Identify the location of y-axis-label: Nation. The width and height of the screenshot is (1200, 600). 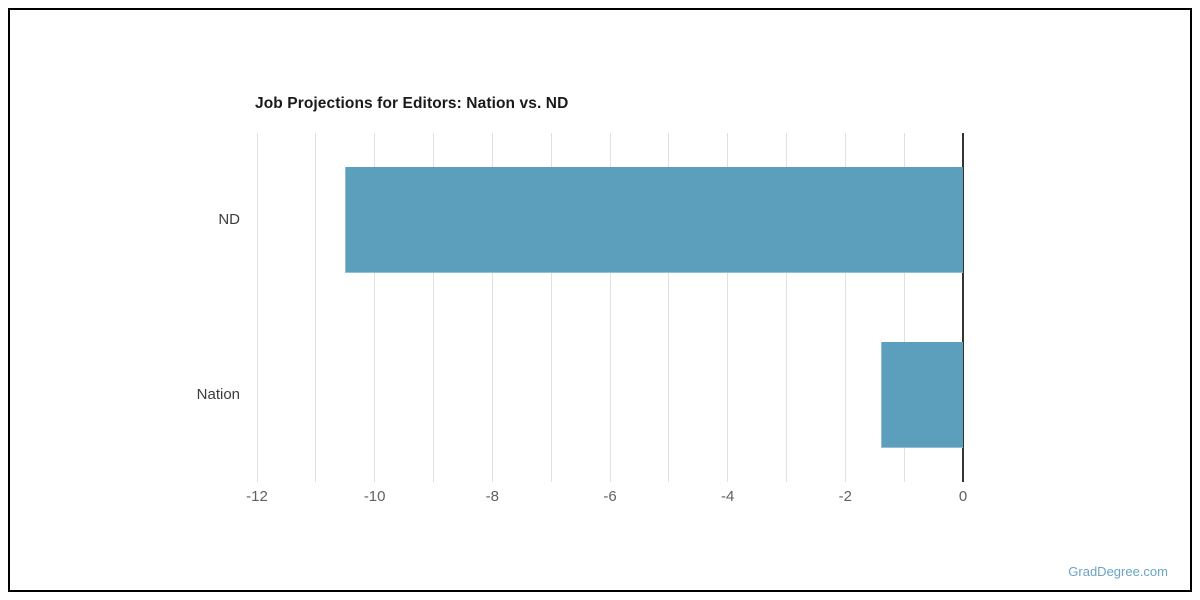
(218, 394).